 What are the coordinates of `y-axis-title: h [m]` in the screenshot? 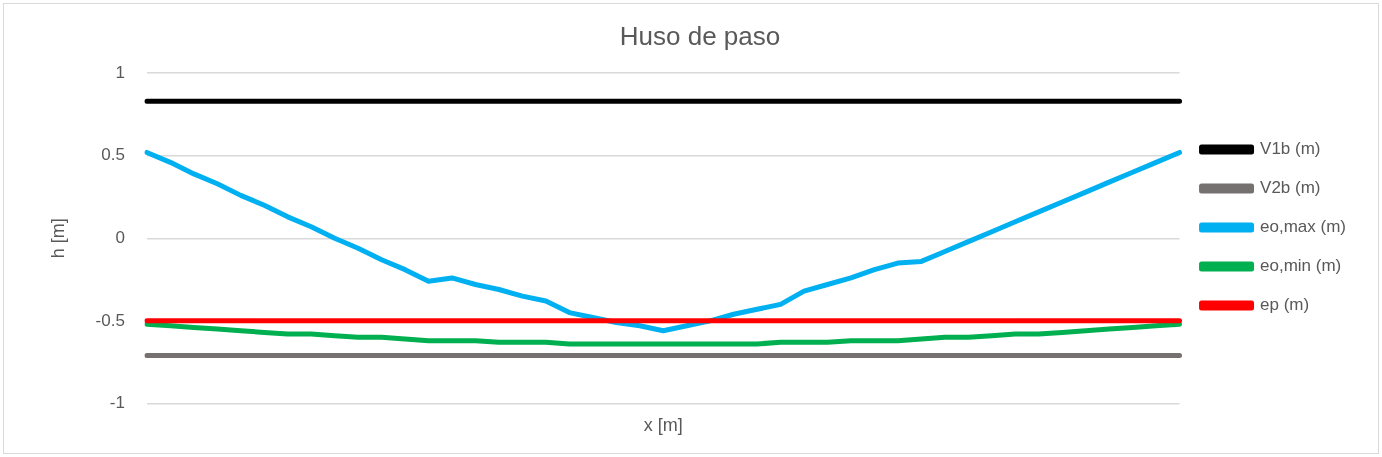 It's located at (57, 238).